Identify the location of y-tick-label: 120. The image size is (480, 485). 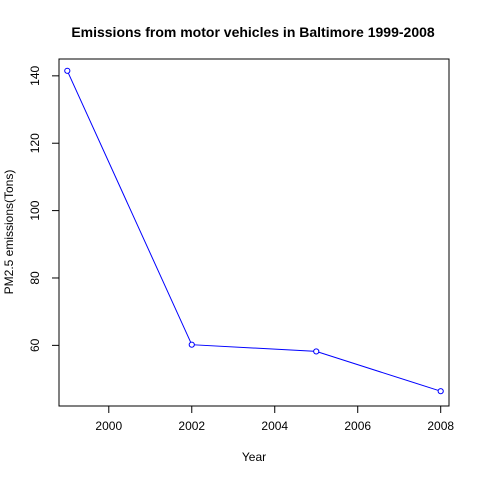
(35, 143).